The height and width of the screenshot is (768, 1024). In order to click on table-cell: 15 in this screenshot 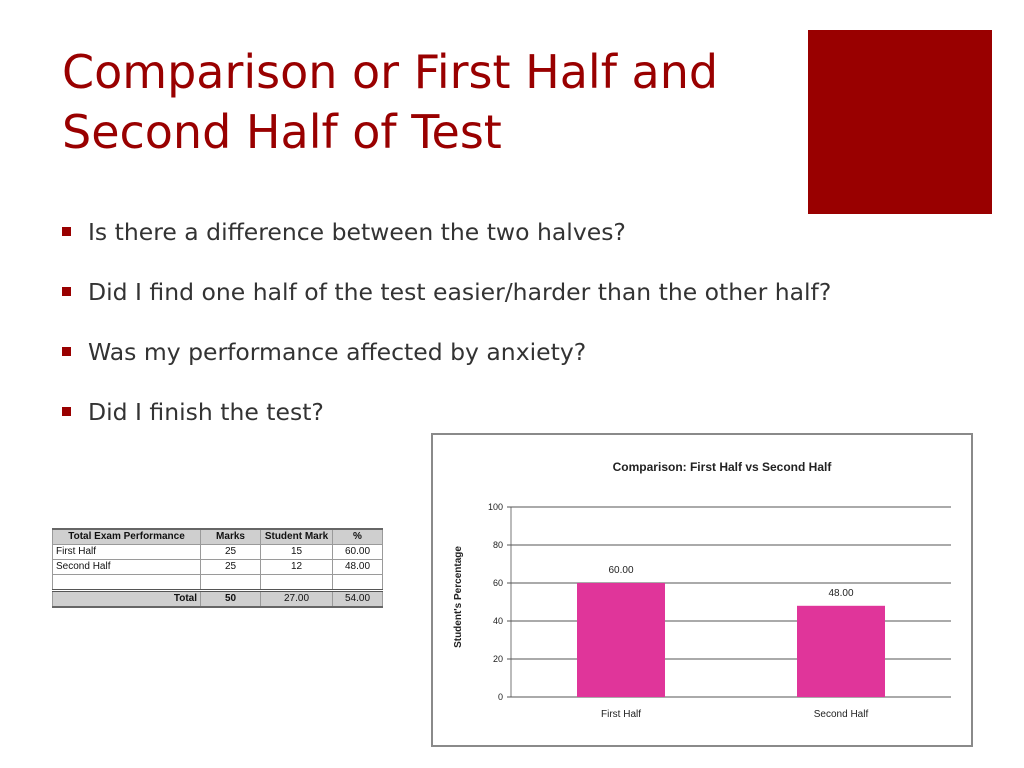, I will do `click(296, 552)`.